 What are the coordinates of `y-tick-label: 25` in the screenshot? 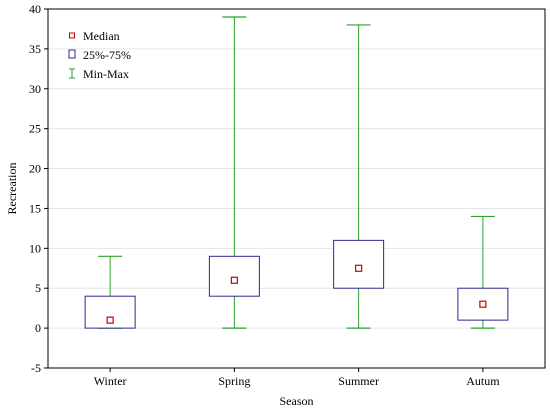 It's located at (35, 129).